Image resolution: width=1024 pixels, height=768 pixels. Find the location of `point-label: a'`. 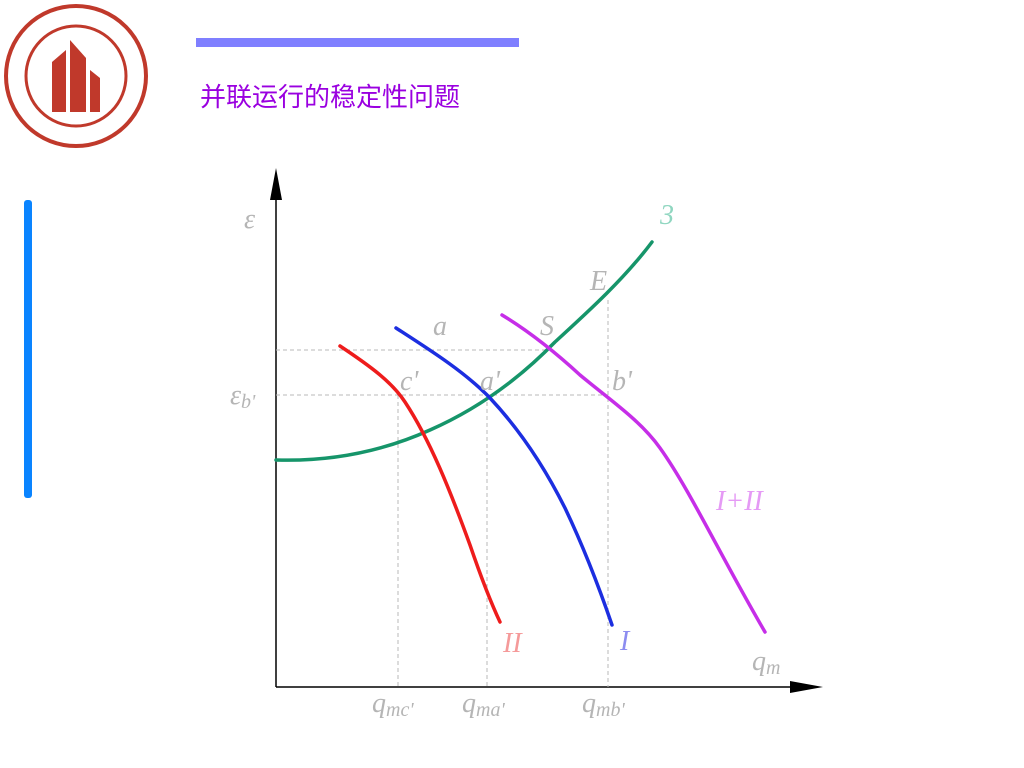

point-label: a' is located at coordinates (490, 381).